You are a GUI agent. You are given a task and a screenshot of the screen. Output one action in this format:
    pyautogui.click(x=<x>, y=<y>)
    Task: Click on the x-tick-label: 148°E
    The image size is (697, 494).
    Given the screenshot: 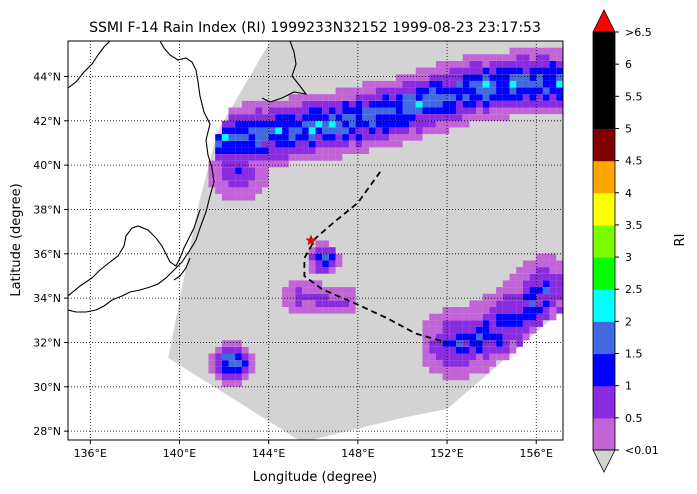 What is the action you would take?
    pyautogui.click(x=357, y=453)
    